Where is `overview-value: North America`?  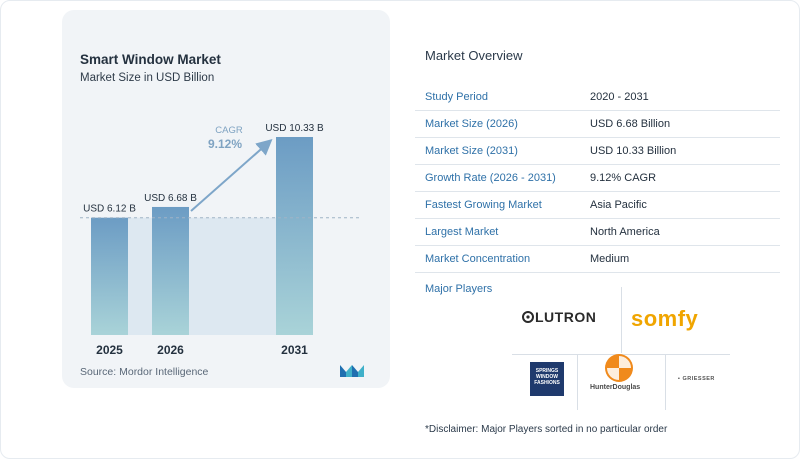 overview-value: North America is located at coordinates (625, 232).